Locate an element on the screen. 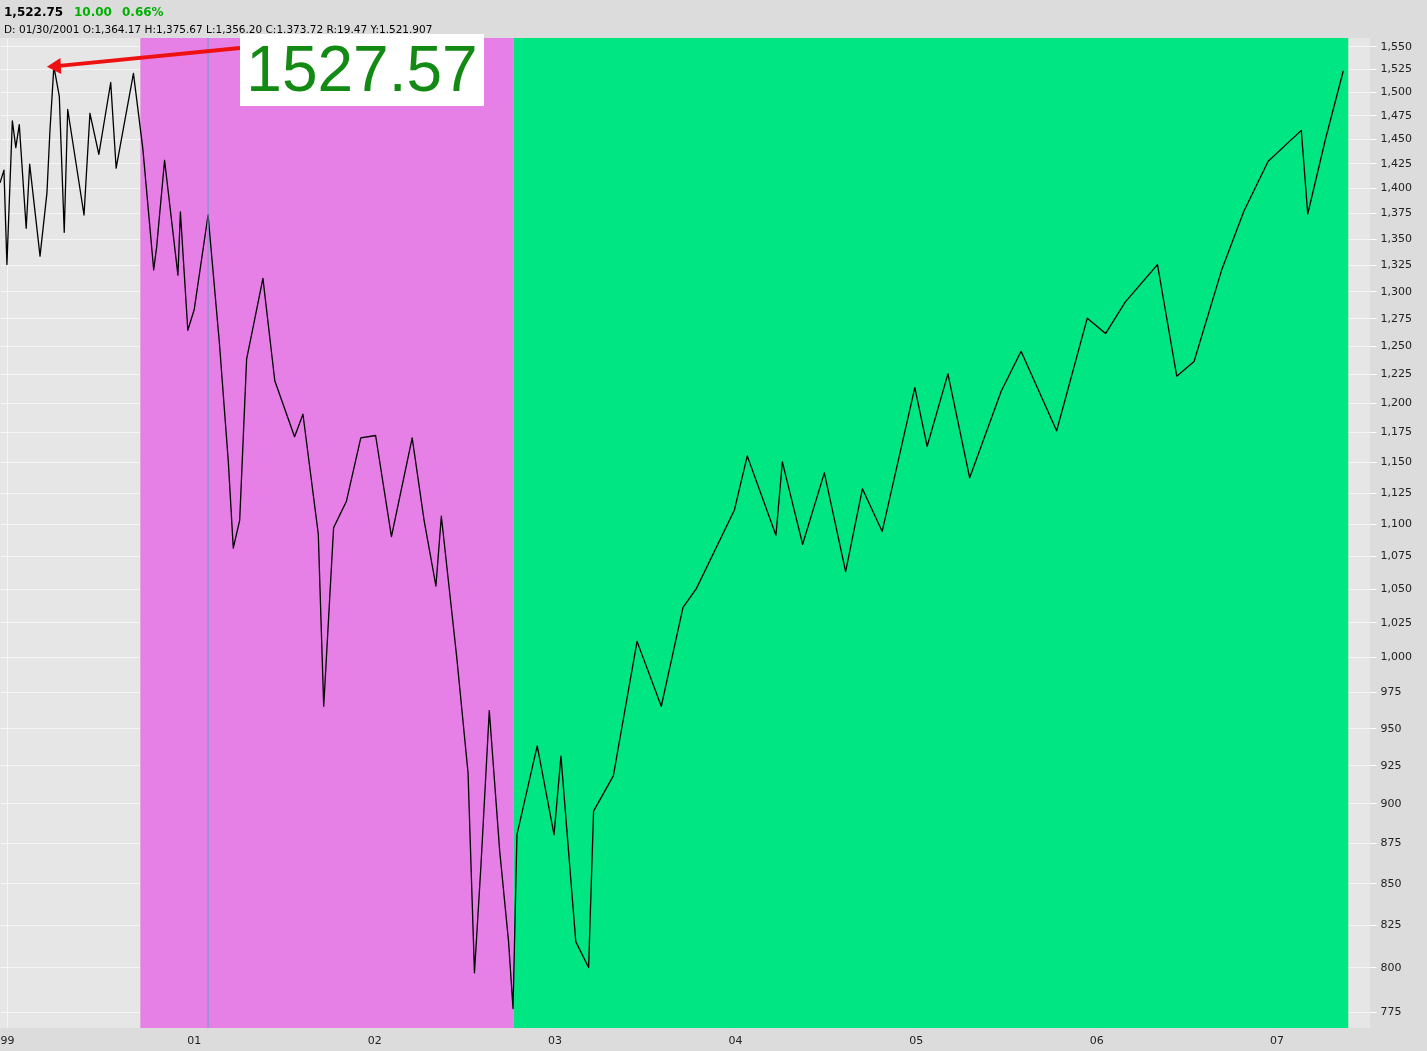  x-tick-label: 99 is located at coordinates (7, 1040).